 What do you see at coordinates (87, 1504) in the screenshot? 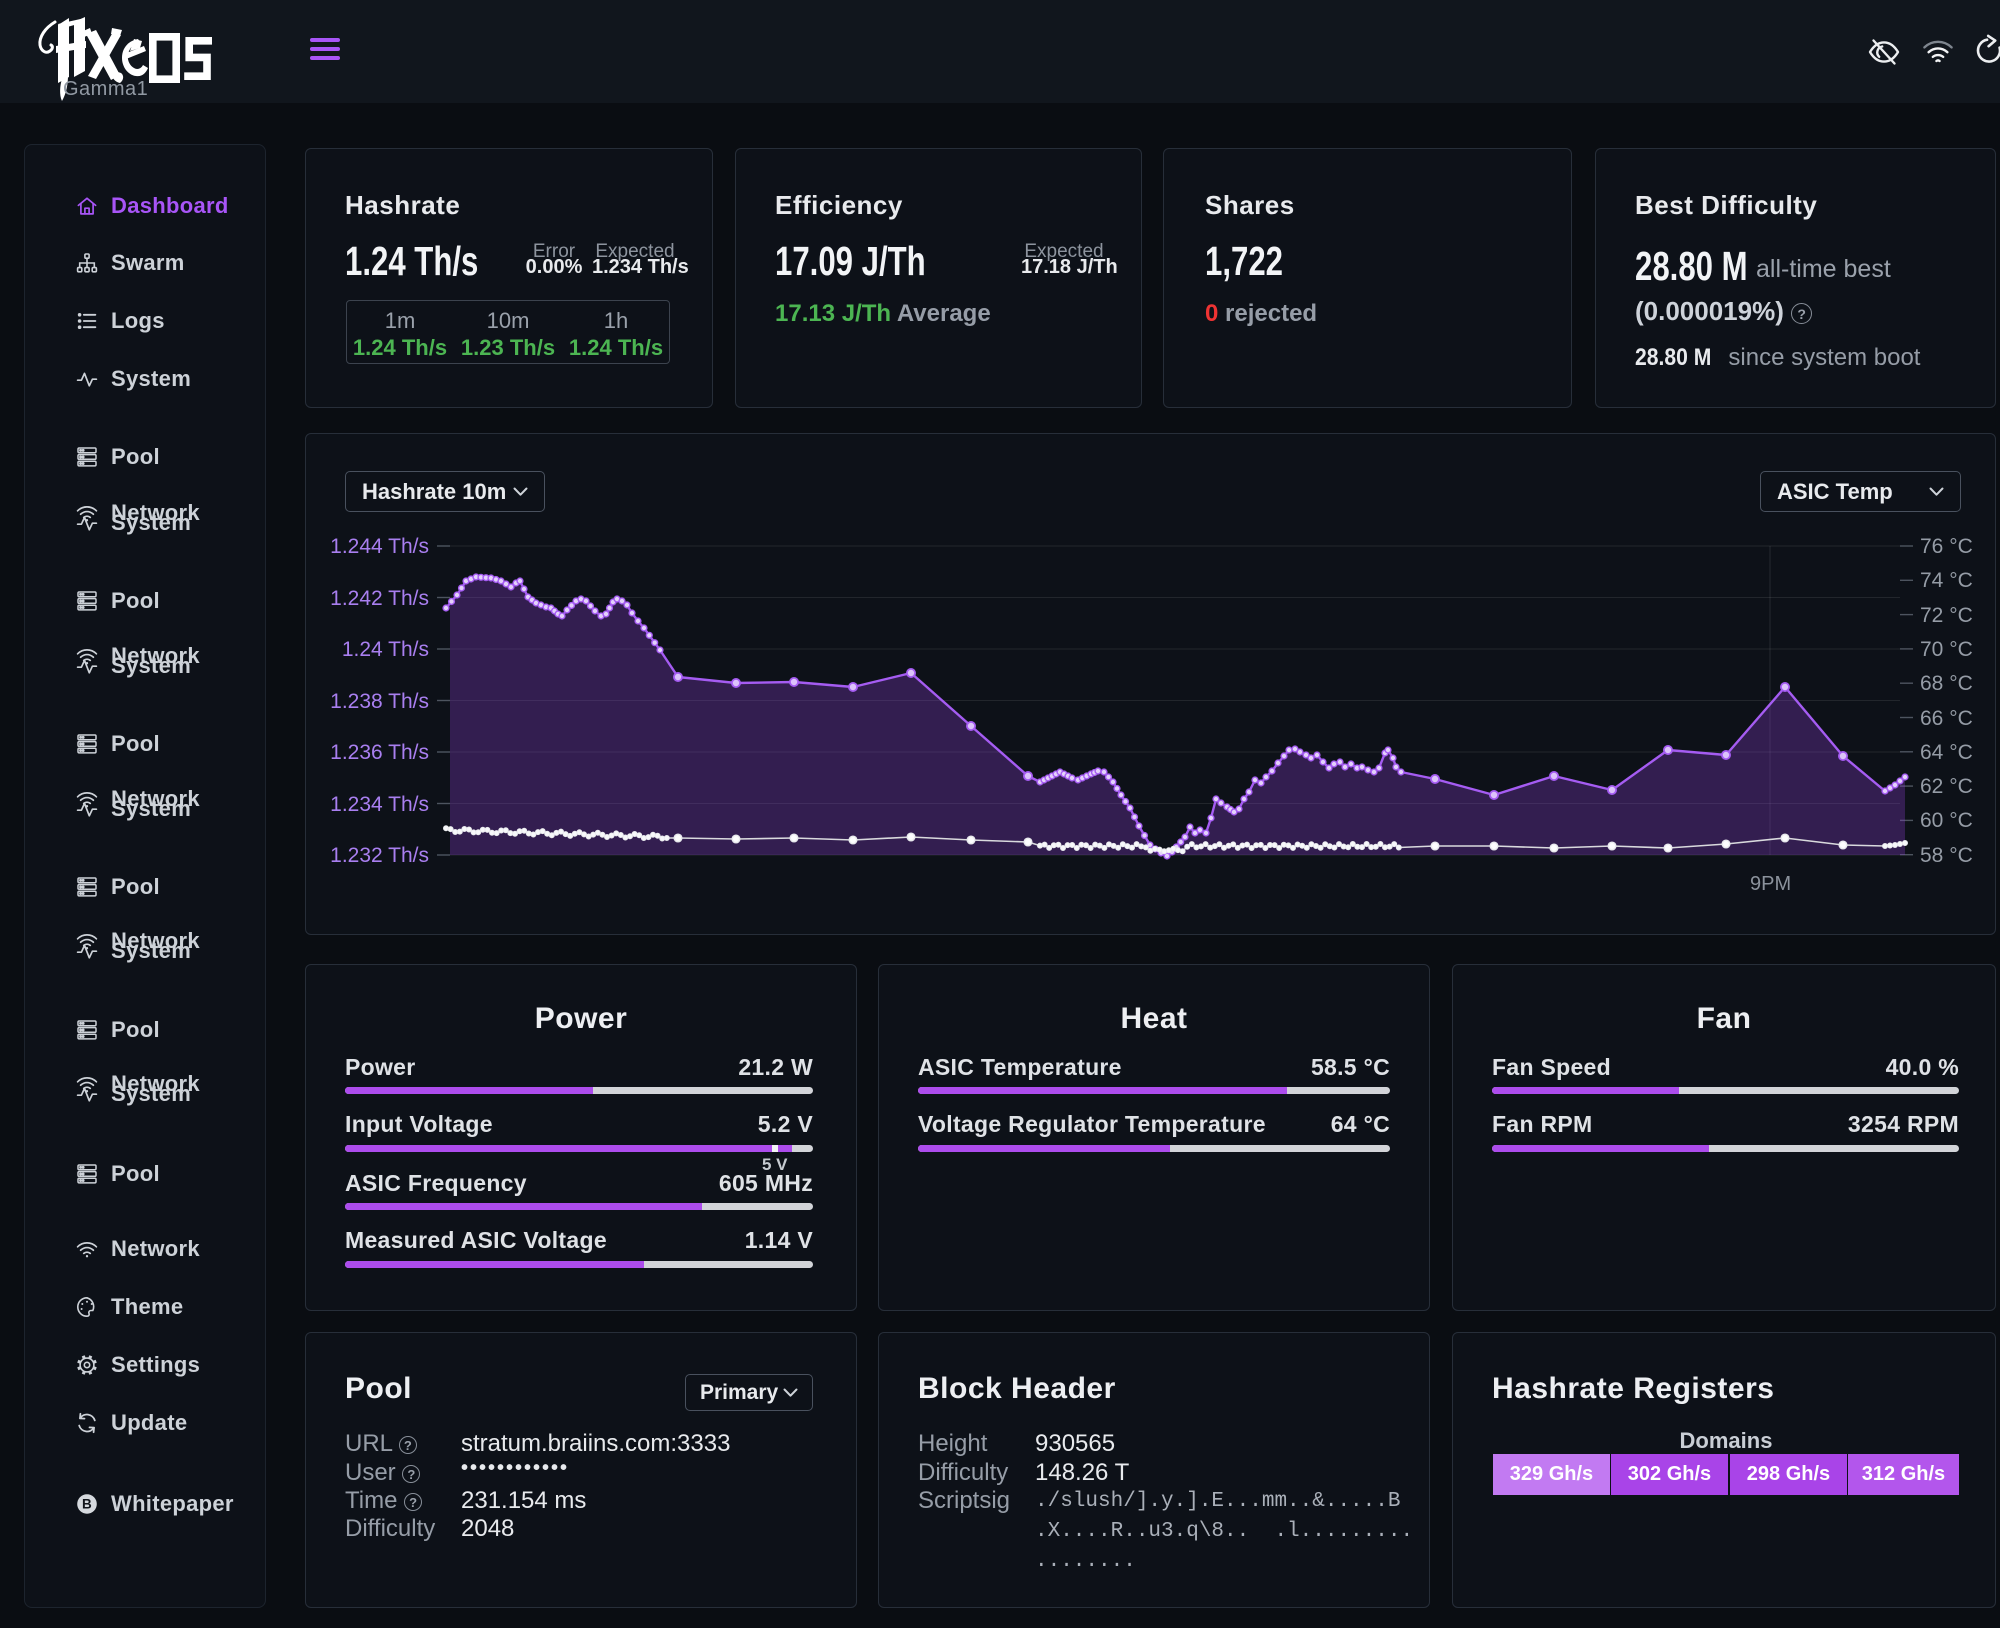
I see `svg-text: B` at bounding box center [87, 1504].